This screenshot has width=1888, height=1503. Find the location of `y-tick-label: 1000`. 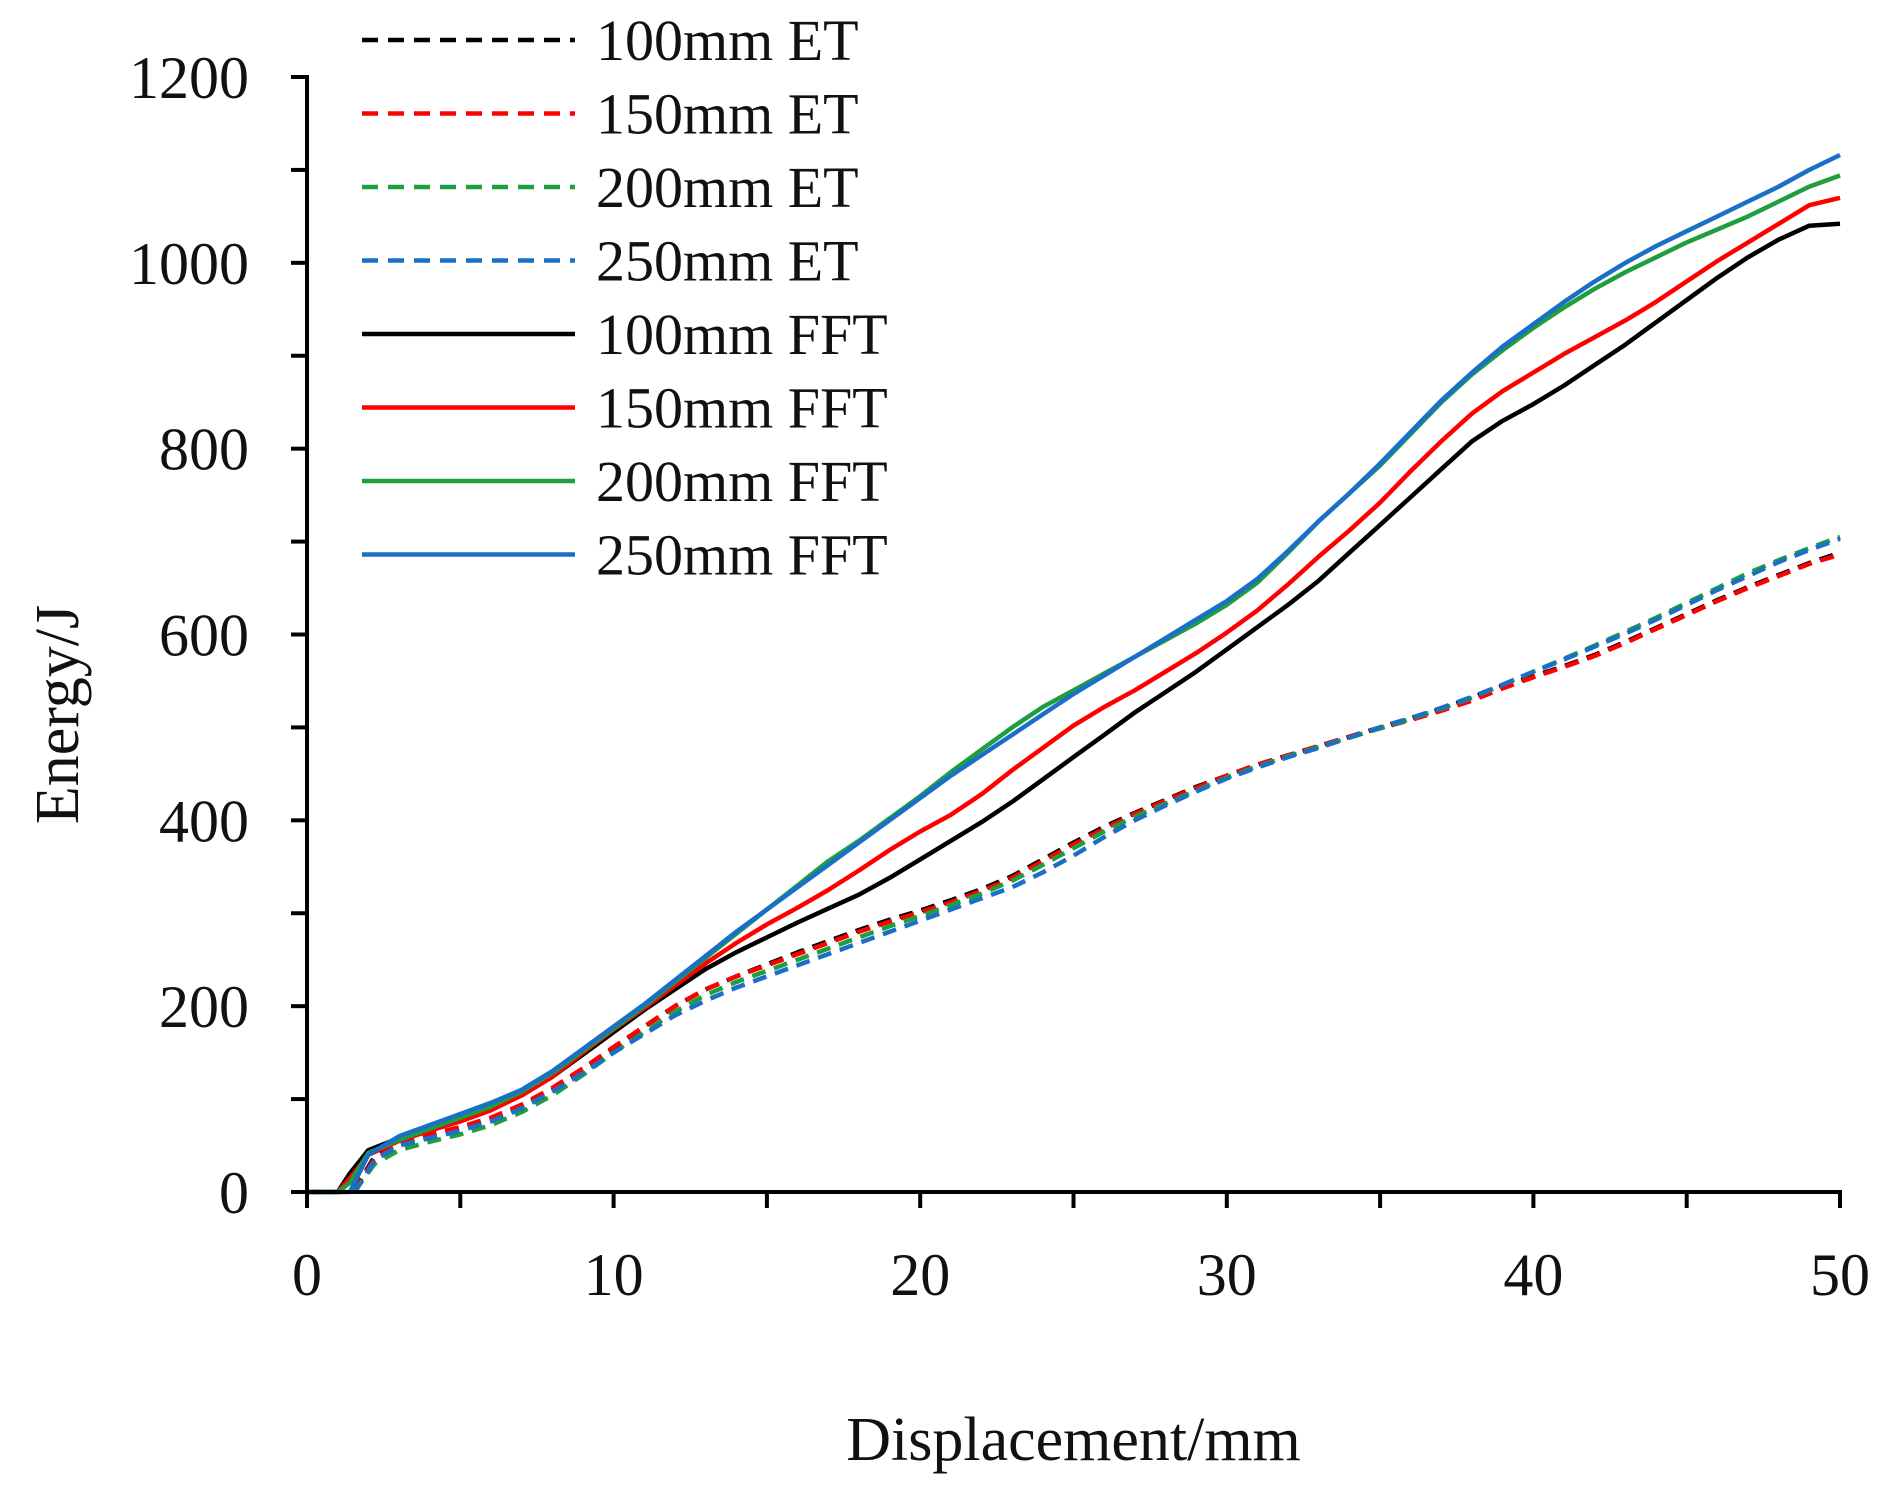

y-tick-label: 1000 is located at coordinates (189, 264).